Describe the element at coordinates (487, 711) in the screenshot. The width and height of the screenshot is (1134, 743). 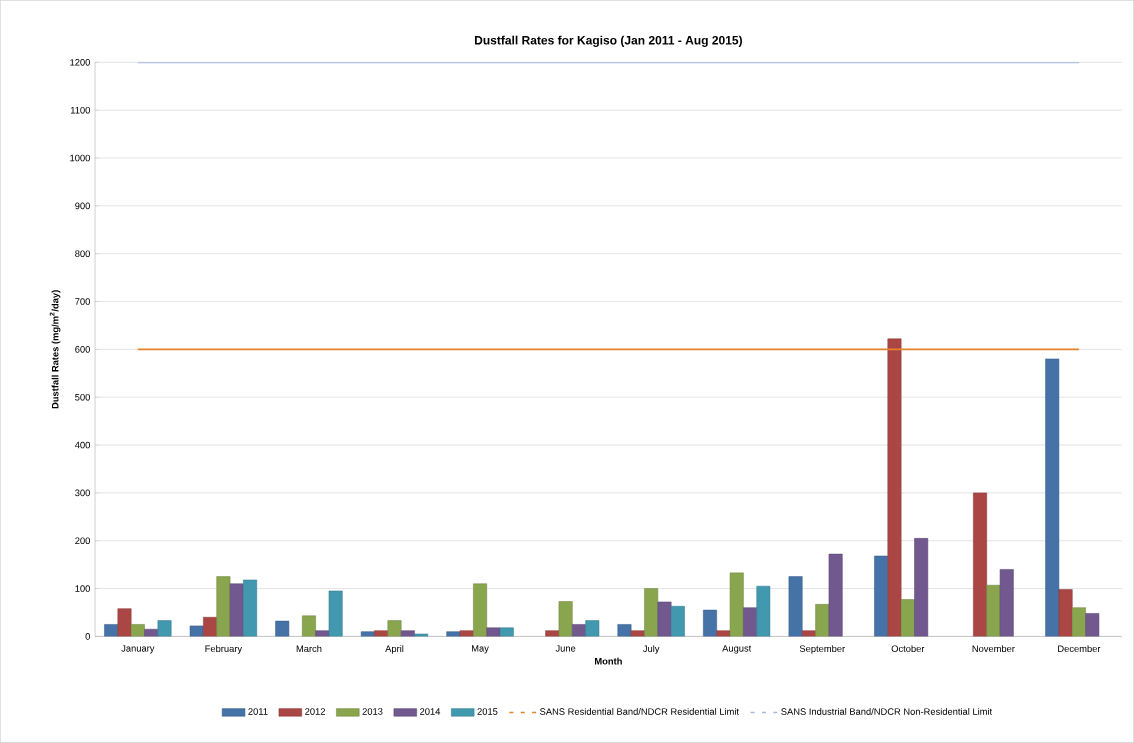
I see `legend-label: 2015` at that location.